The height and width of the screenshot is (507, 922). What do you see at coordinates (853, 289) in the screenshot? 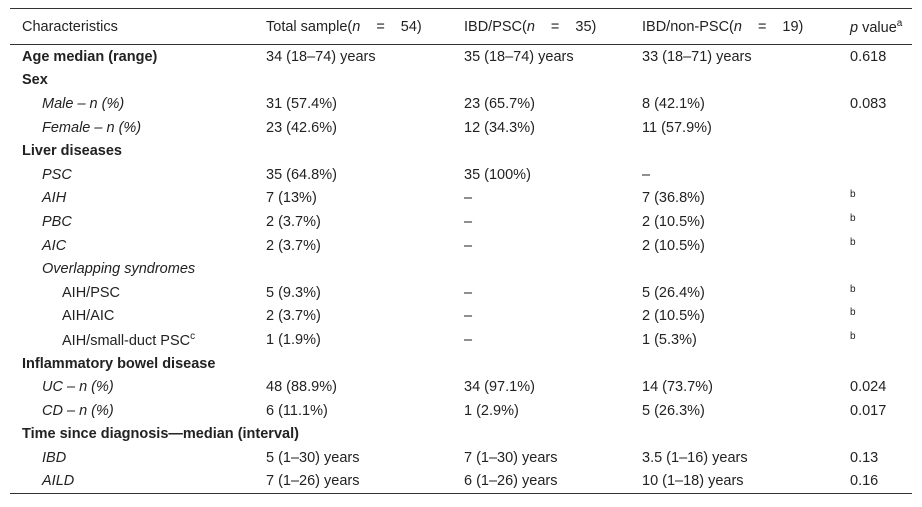
I see `footnote-mark: b` at bounding box center [853, 289].